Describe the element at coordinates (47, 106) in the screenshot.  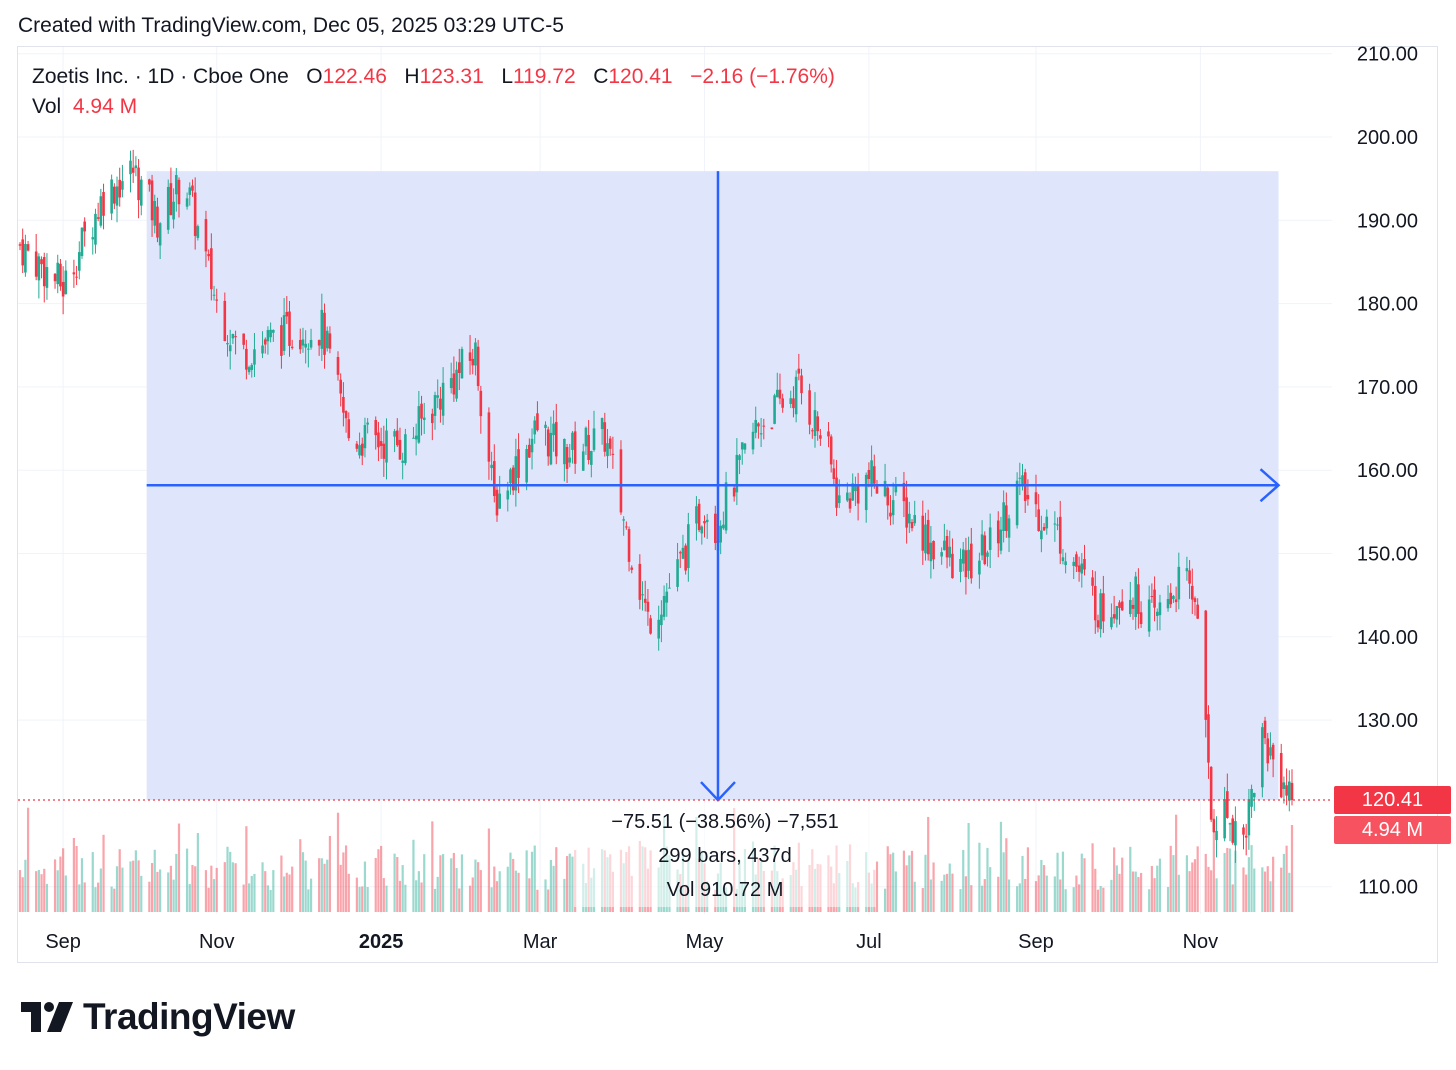
I see `legend-volume-label: Vol` at that location.